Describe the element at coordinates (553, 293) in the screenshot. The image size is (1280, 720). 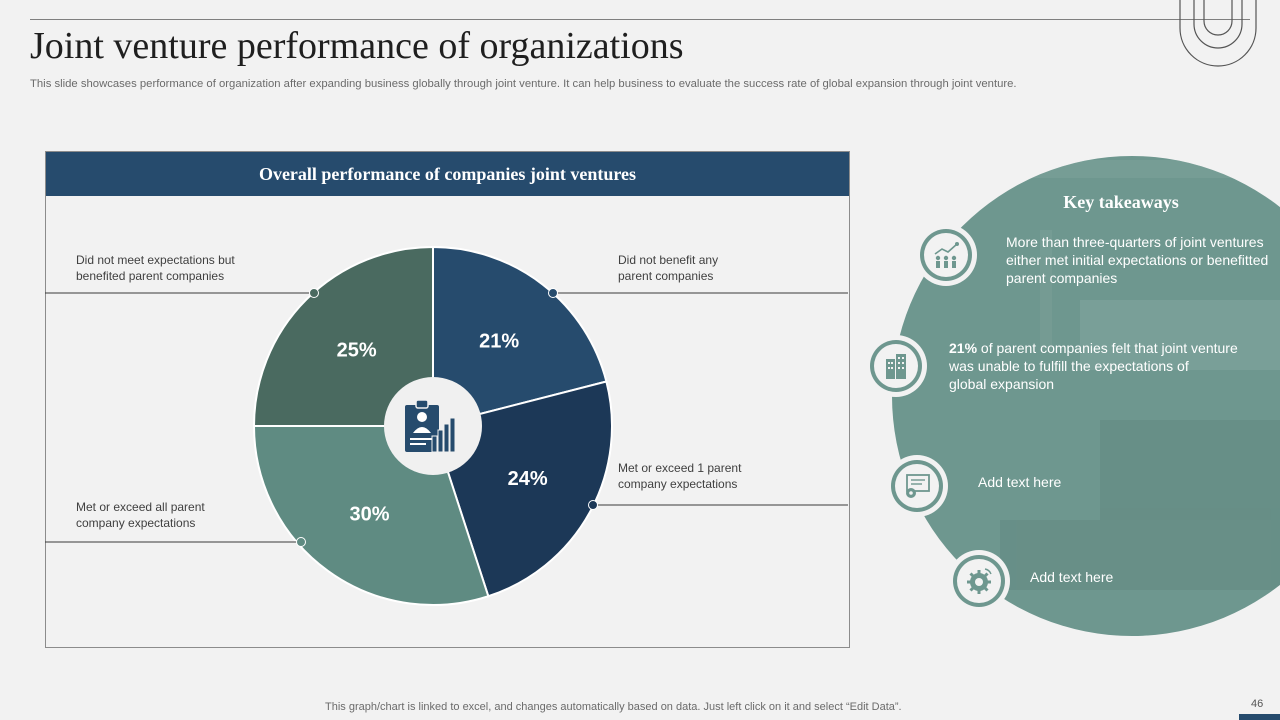
I see `leader-dot-top-right` at that location.